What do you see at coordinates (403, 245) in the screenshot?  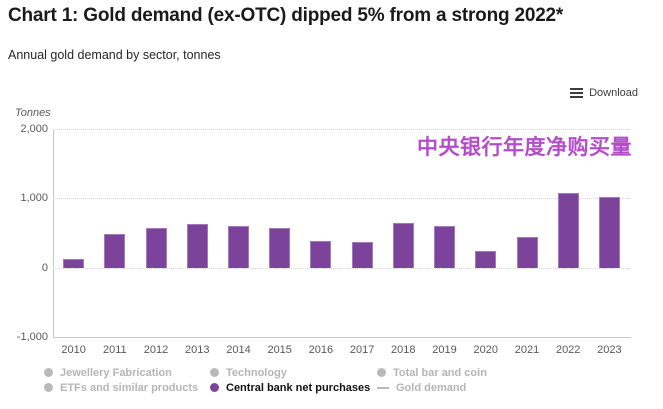 I see `bar-2018` at bounding box center [403, 245].